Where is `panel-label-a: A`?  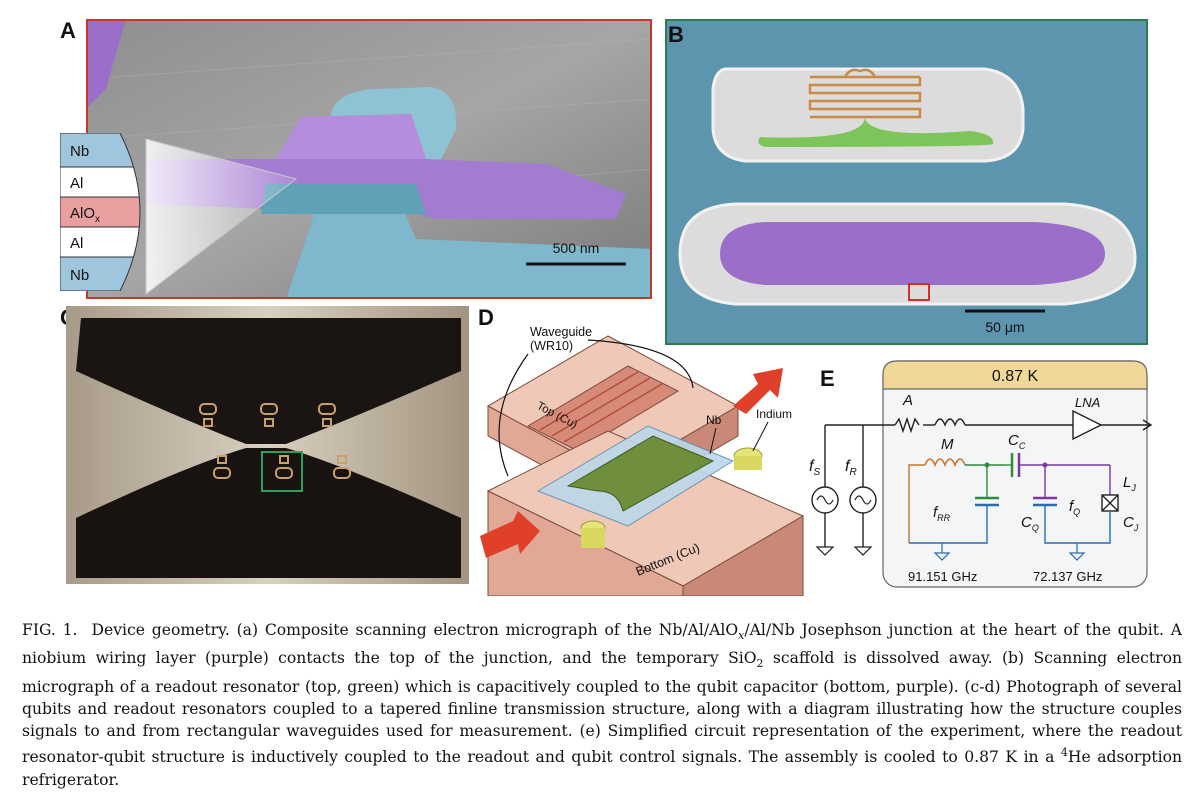 panel-label-a: A is located at coordinates (68, 30).